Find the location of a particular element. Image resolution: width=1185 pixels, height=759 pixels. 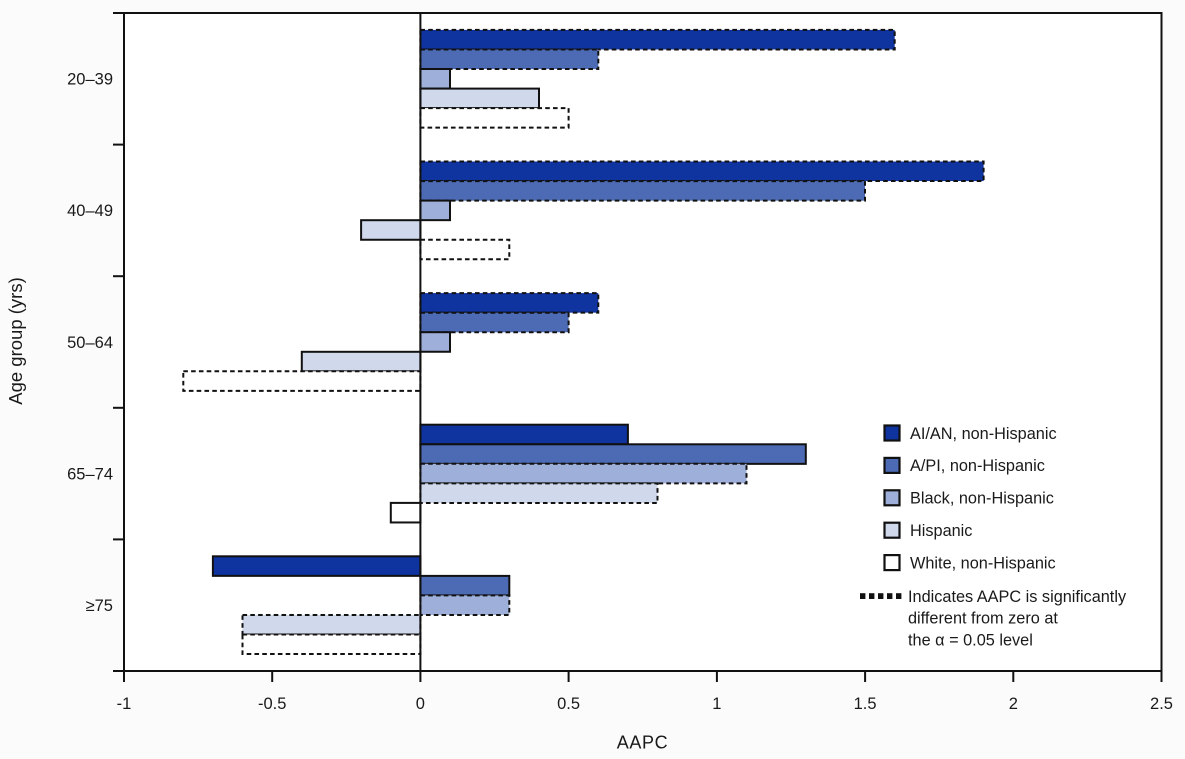

svg-text: 0.5 is located at coordinates (568, 704).